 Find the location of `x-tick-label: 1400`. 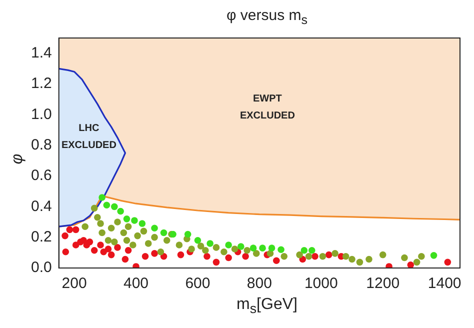

x-tick-label: 1400 is located at coordinates (445, 283).